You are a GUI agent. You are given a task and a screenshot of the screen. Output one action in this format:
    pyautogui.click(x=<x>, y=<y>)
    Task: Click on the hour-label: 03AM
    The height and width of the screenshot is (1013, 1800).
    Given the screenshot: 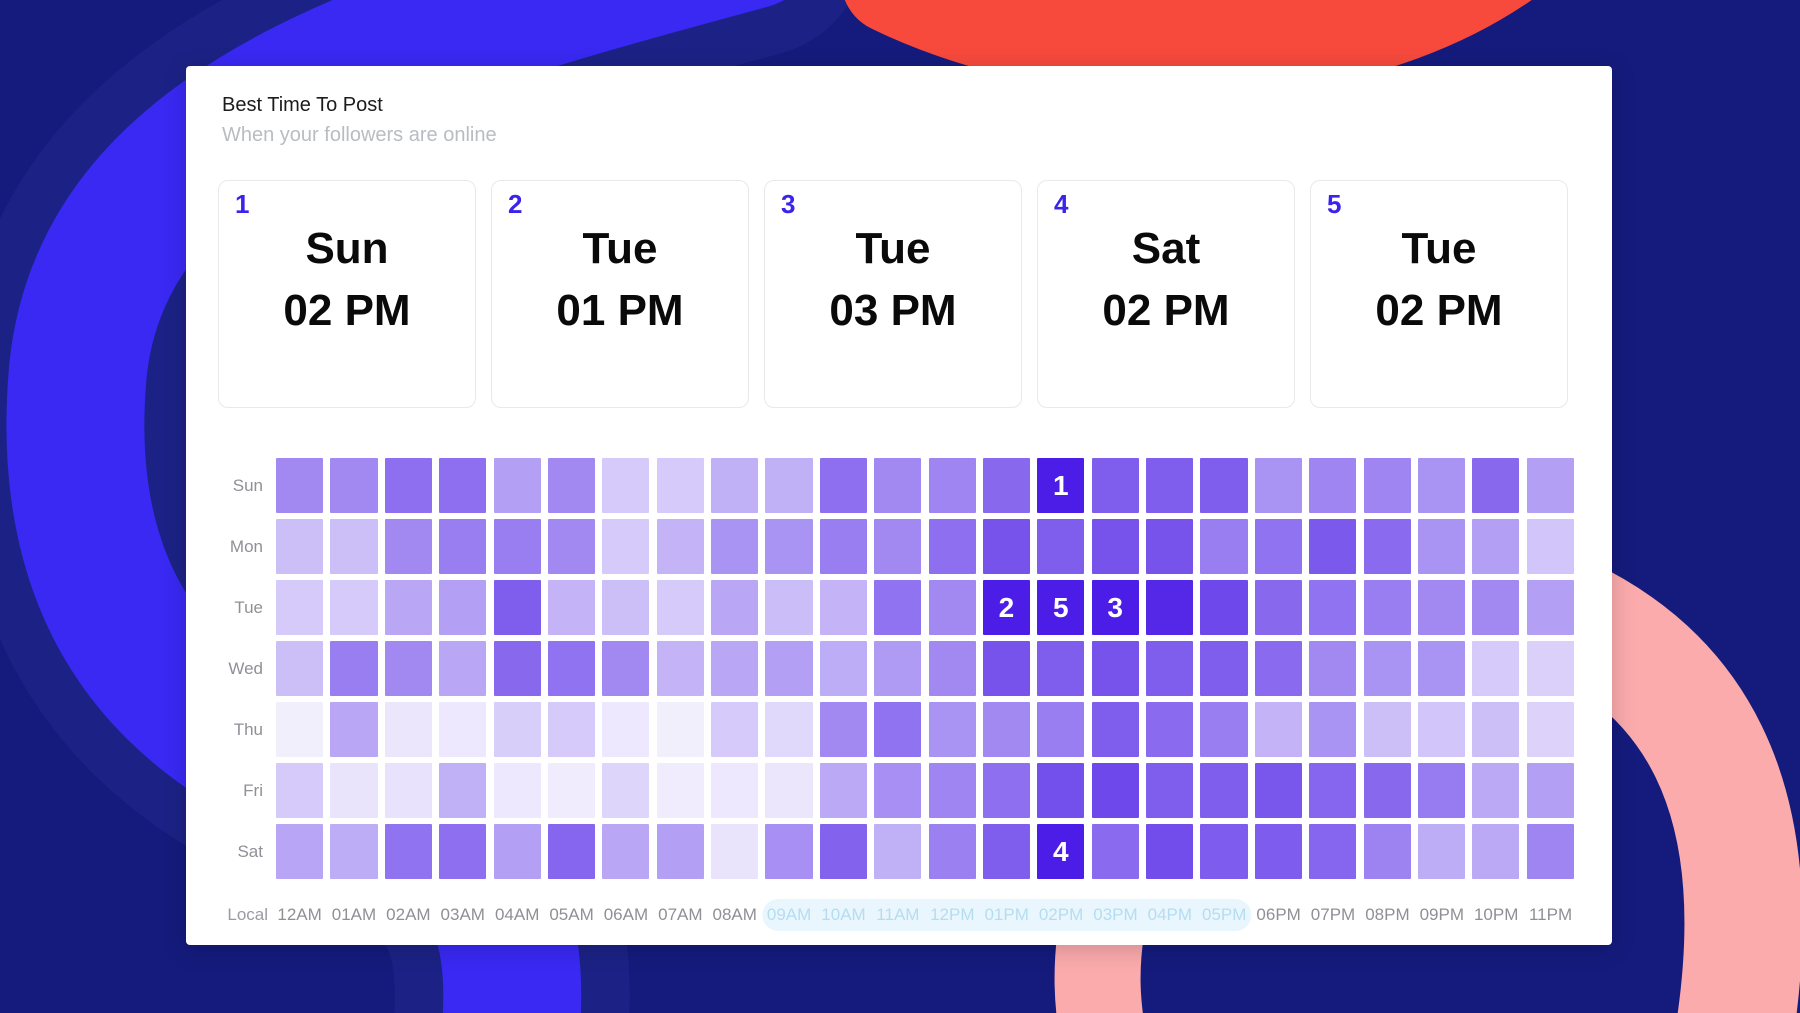 What is the action you would take?
    pyautogui.click(x=462, y=914)
    